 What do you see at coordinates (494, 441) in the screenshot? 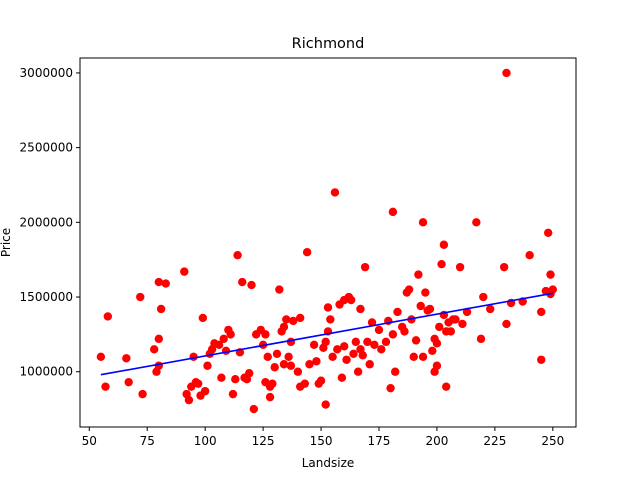
I see `x-tick-label: 225` at bounding box center [494, 441].